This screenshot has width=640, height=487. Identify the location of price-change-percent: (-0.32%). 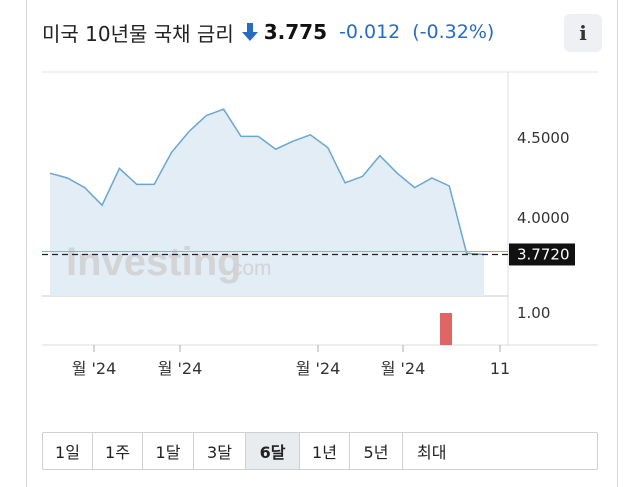
(453, 32).